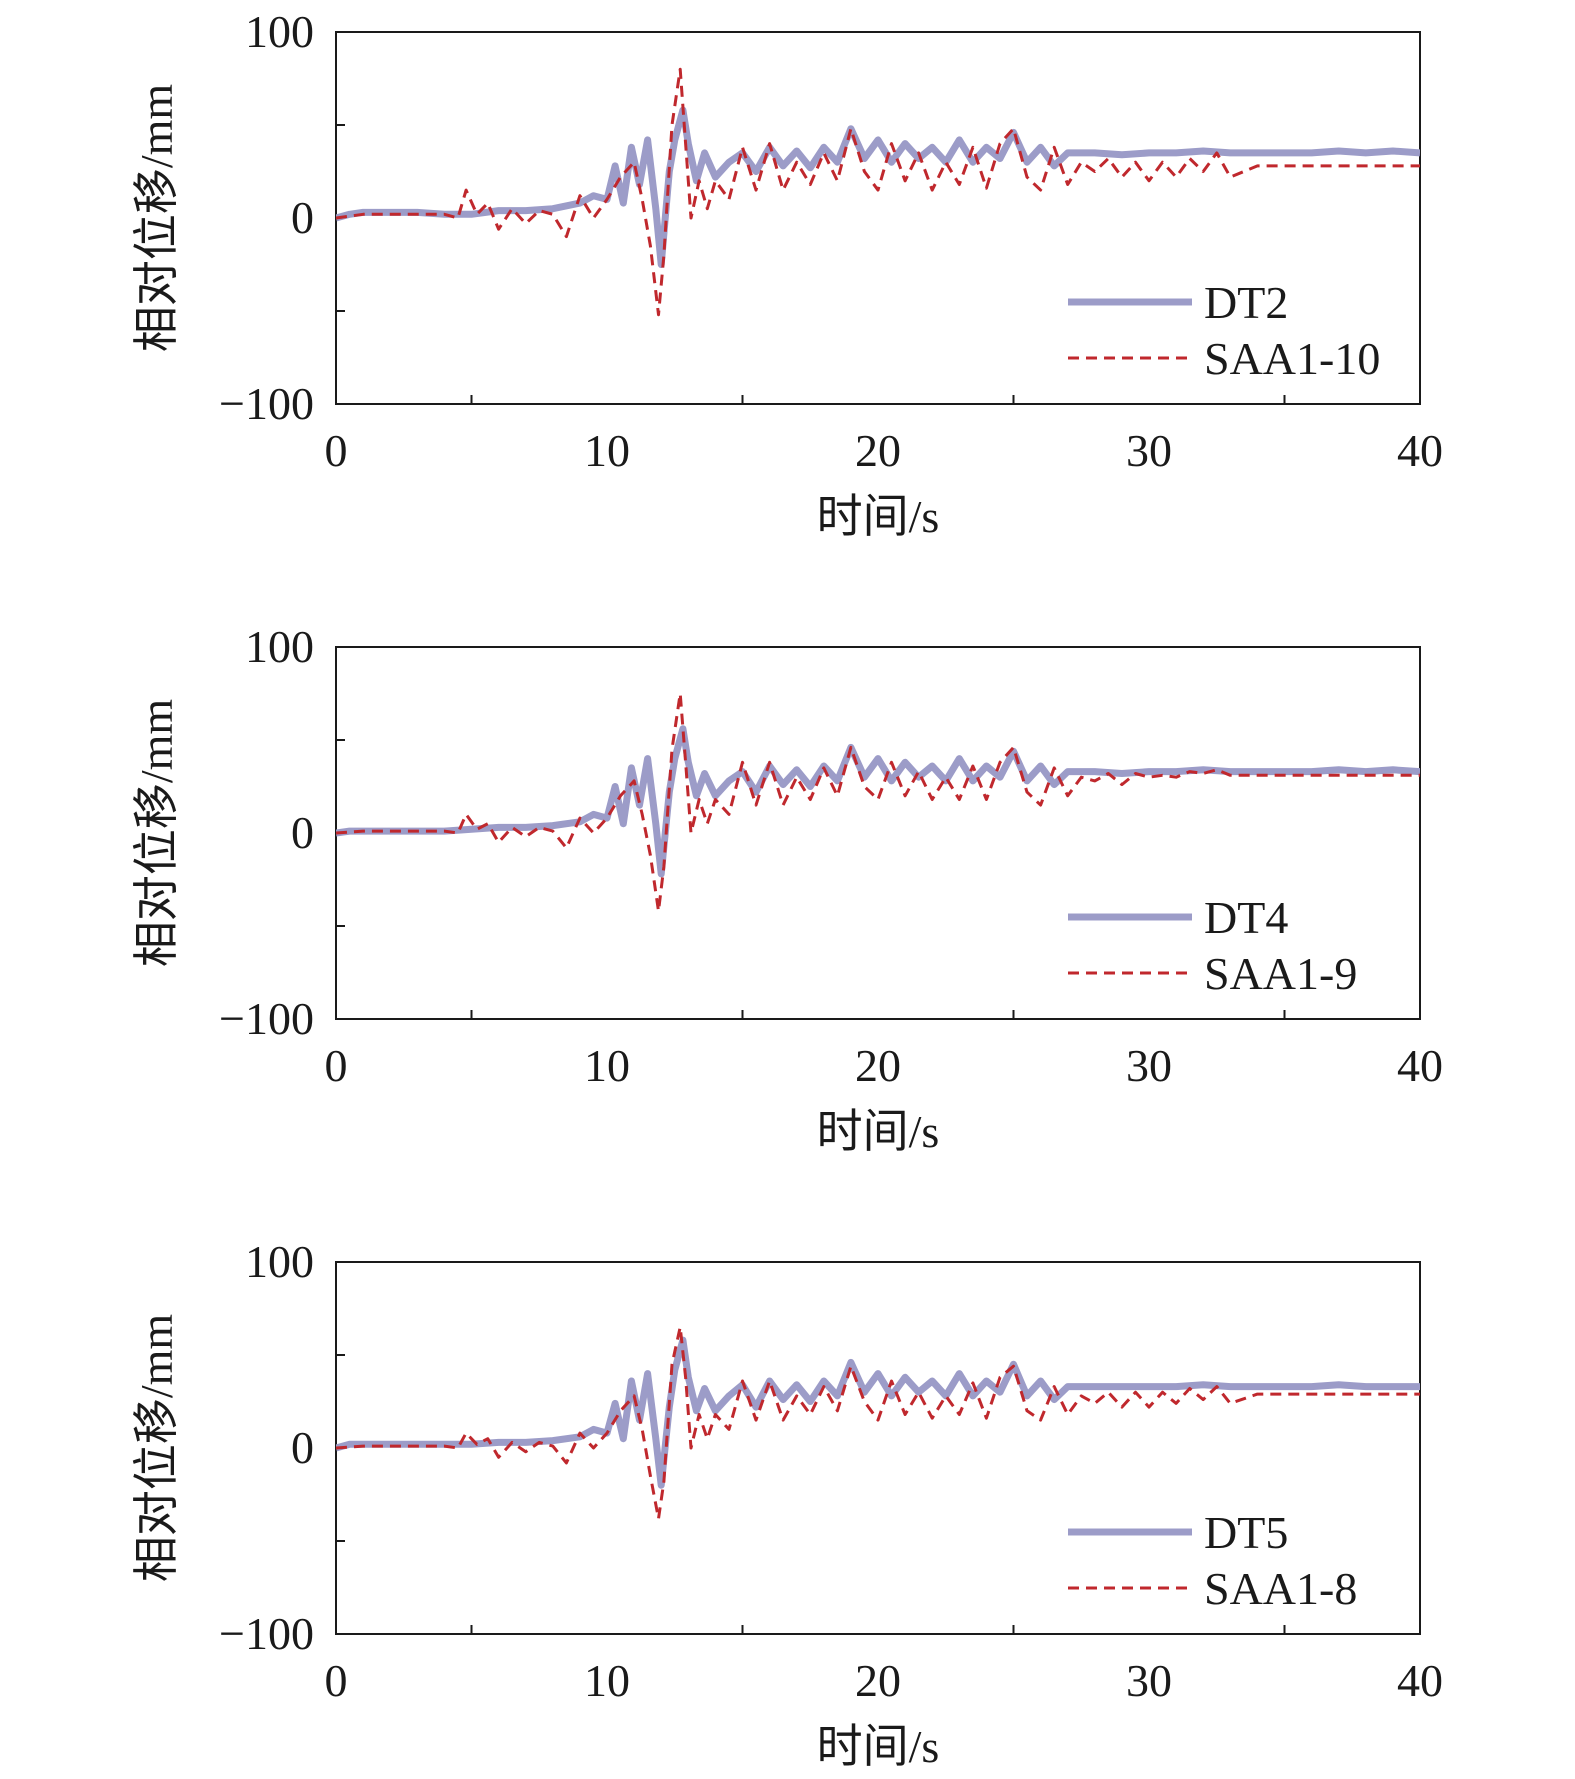 Image resolution: width=1575 pixels, height=1779 pixels. I want to click on legend-label-saa1-8: SAA1-8, so click(1280, 1588).